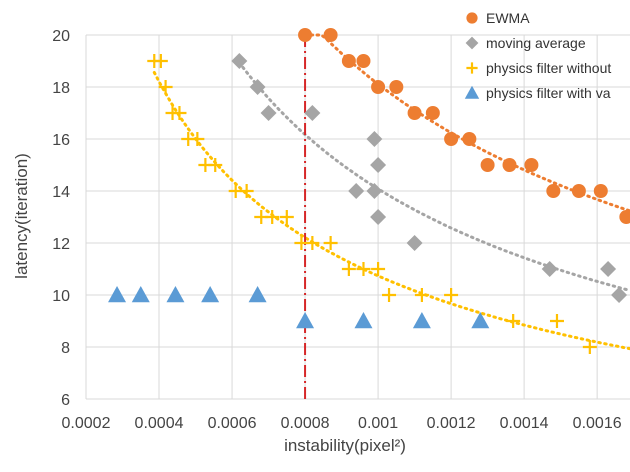 The image size is (630, 472). What do you see at coordinates (86, 423) in the screenshot?
I see `x-tick-label: 0.0002` at bounding box center [86, 423].